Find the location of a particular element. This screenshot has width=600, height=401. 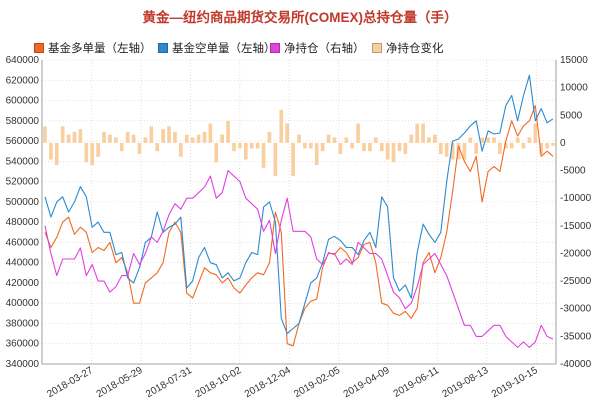

y-right-tick-label: 10000 is located at coordinates (574, 88).